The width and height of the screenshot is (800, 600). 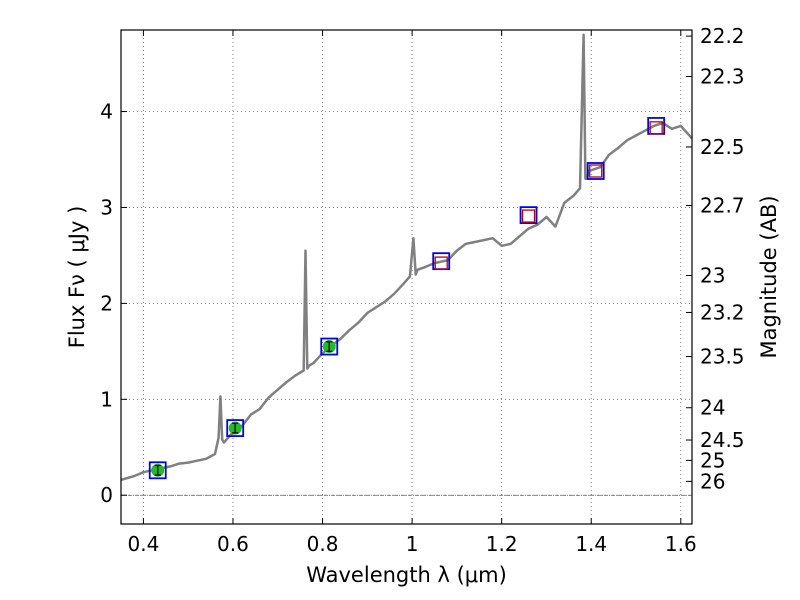 I want to click on mag-tick-label: 22.2, so click(x=722, y=36).